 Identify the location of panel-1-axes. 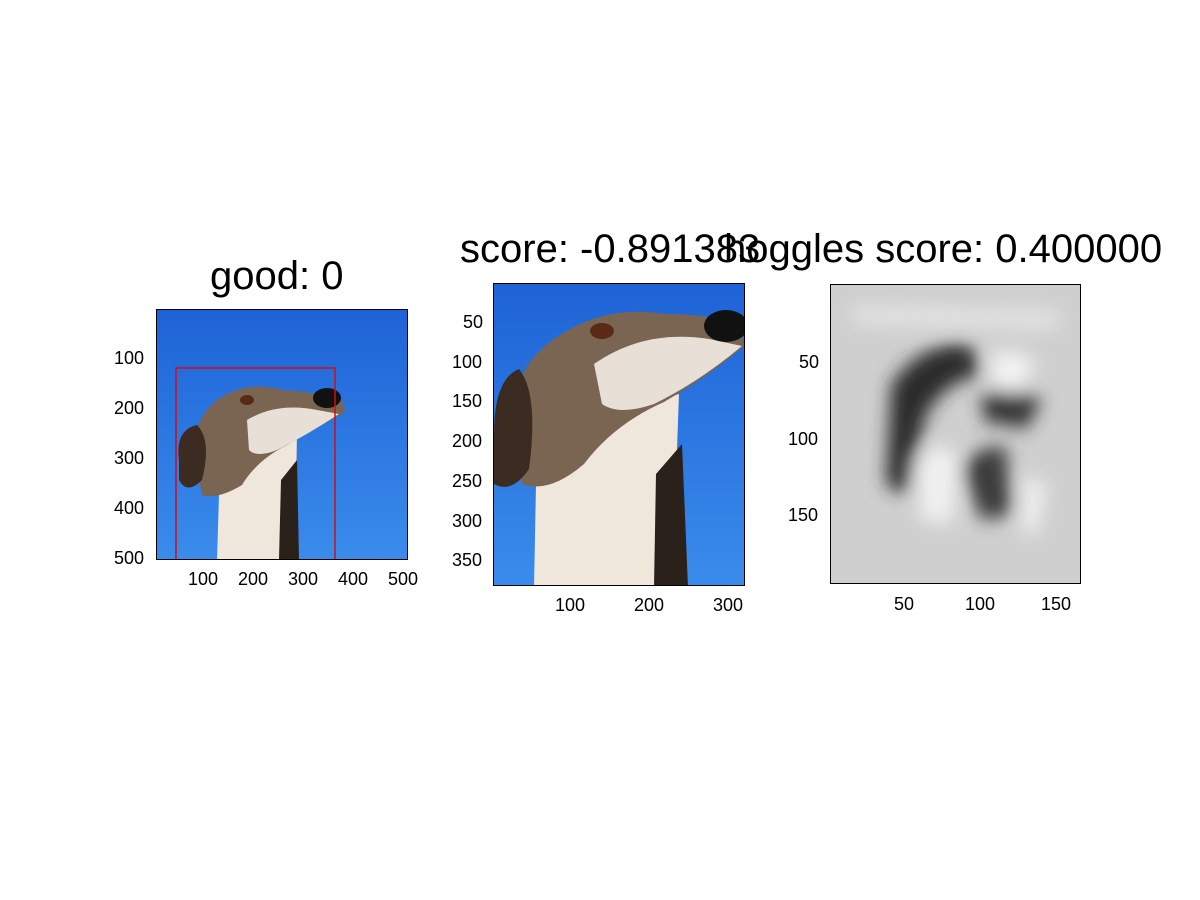
(282, 434).